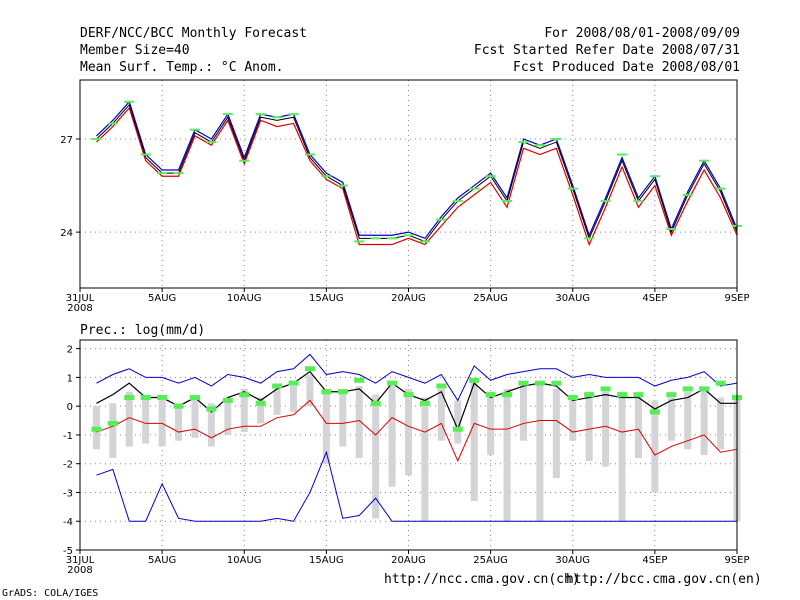 Image resolution: width=800 pixels, height=600 pixels. I want to click on forecast-produced-date: Fcst Produced Date 2008/08/01, so click(626, 67).